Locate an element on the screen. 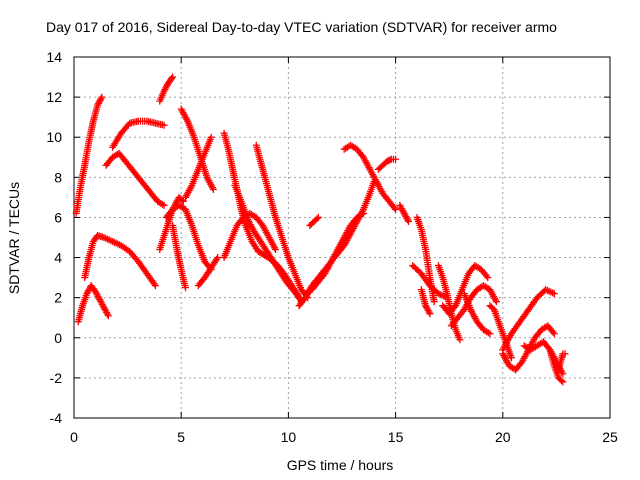 This screenshot has height=480, width=640. series-arc2 is located at coordinates (93, 304).